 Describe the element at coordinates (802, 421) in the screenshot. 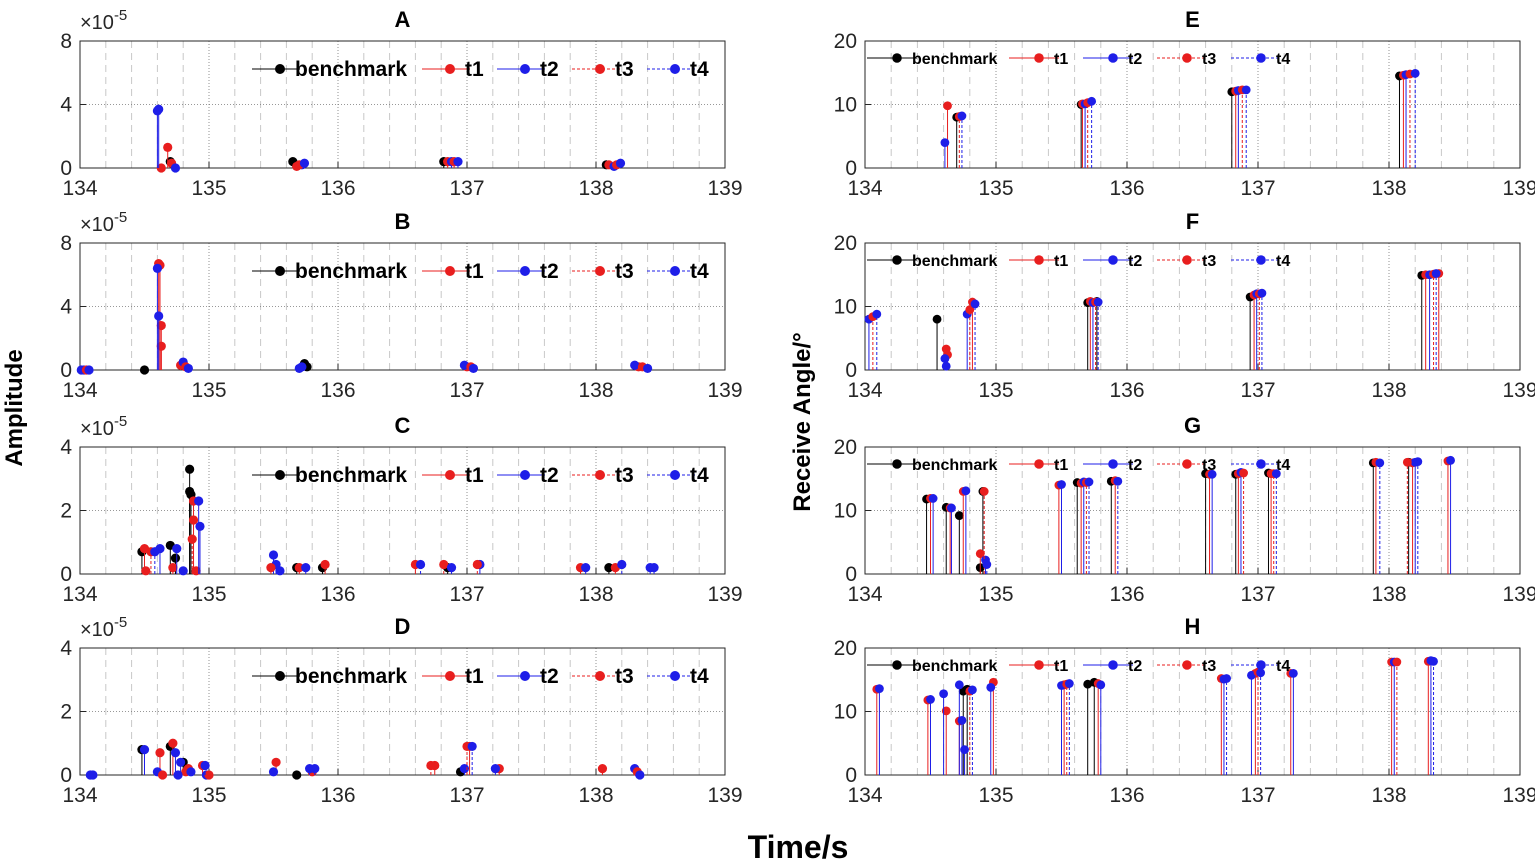

I see `right-y-axis-label: Receive Angle/°` at that location.